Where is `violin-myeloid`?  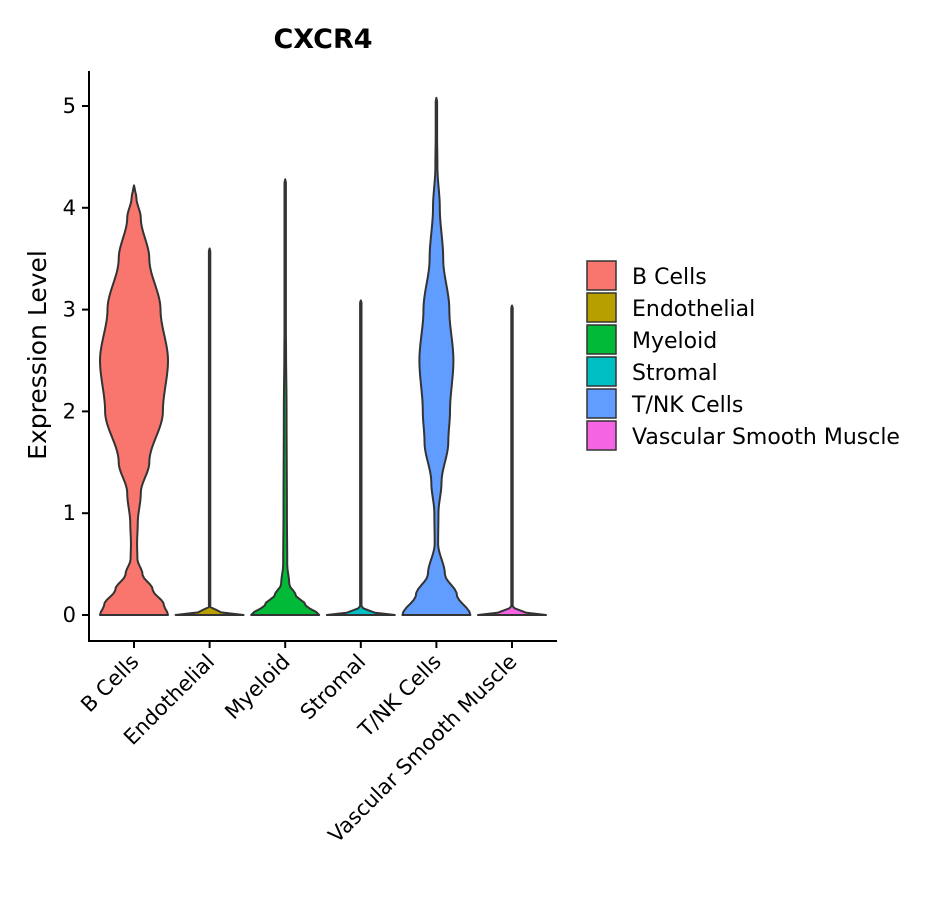
violin-myeloid is located at coordinates (285, 397).